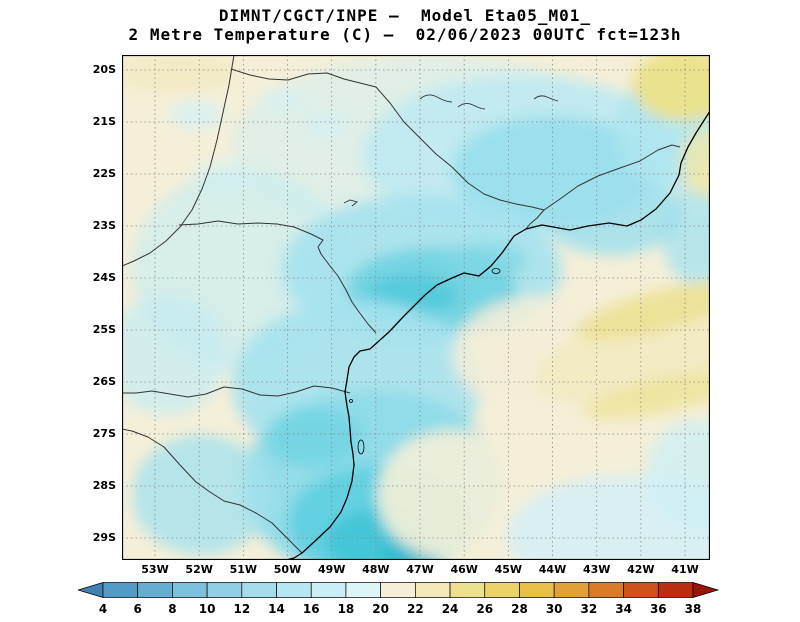 The width and height of the screenshot is (800, 622). Describe the element at coordinates (641, 569) in the screenshot. I see `lon-tick-label: 42W` at that location.